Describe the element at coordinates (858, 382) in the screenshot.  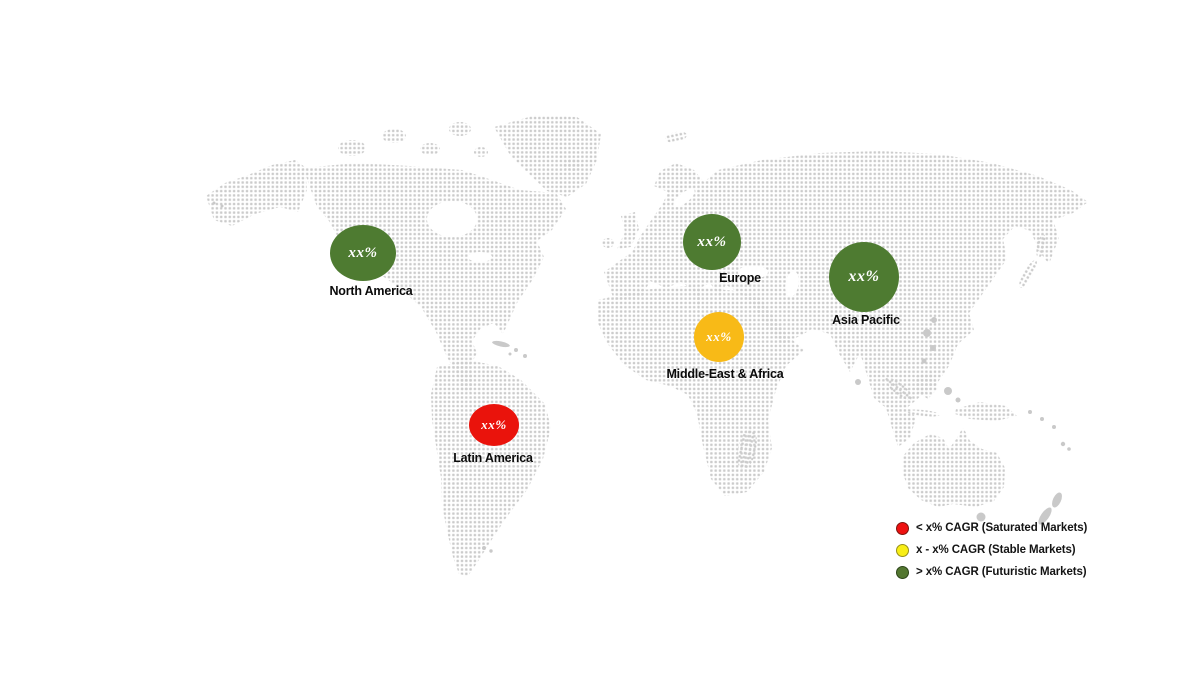
I see `sri-lanka` at that location.